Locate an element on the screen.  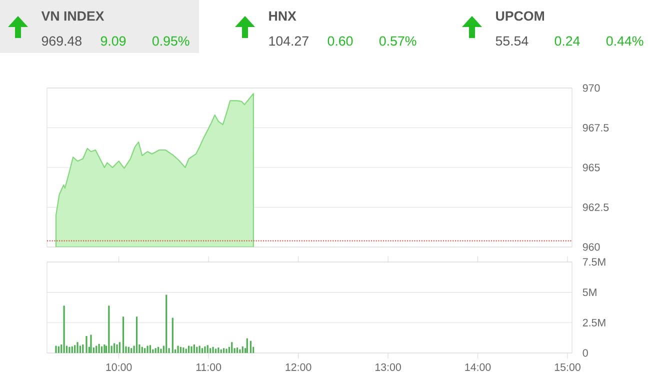
x-tick-label: 14:00 is located at coordinates (478, 367).